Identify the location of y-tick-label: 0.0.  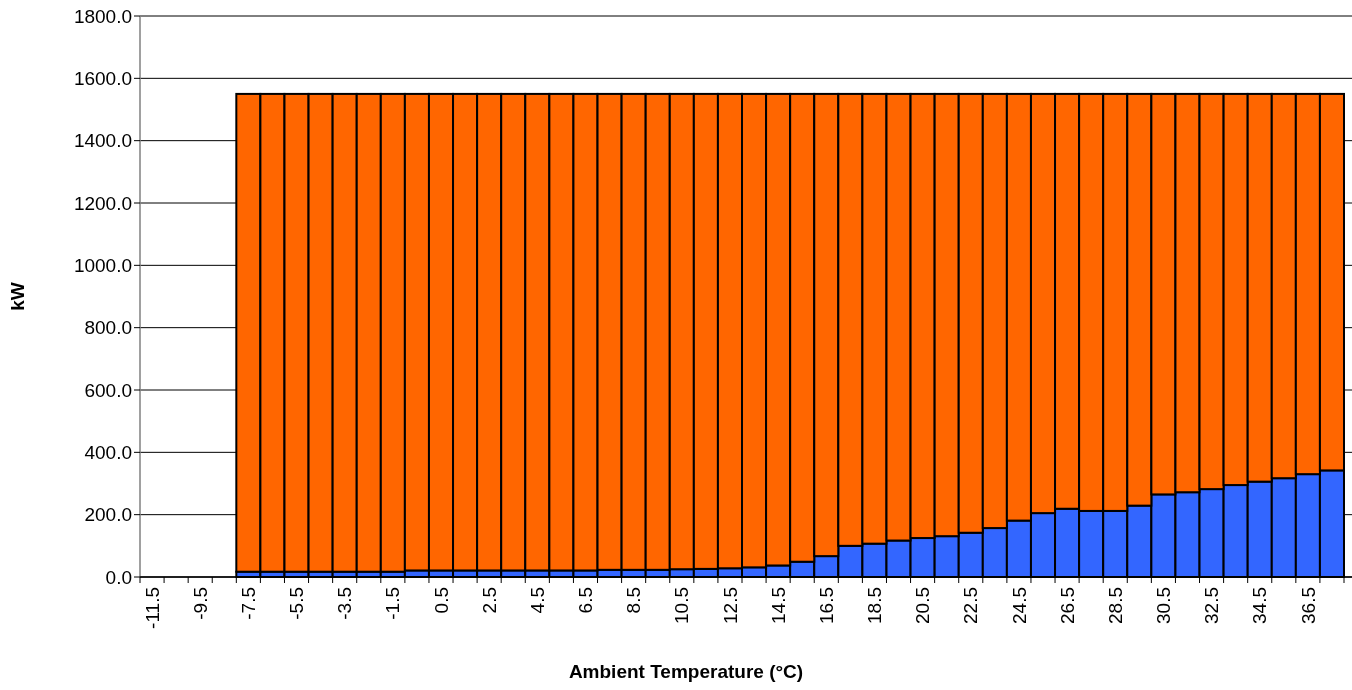
(118, 577).